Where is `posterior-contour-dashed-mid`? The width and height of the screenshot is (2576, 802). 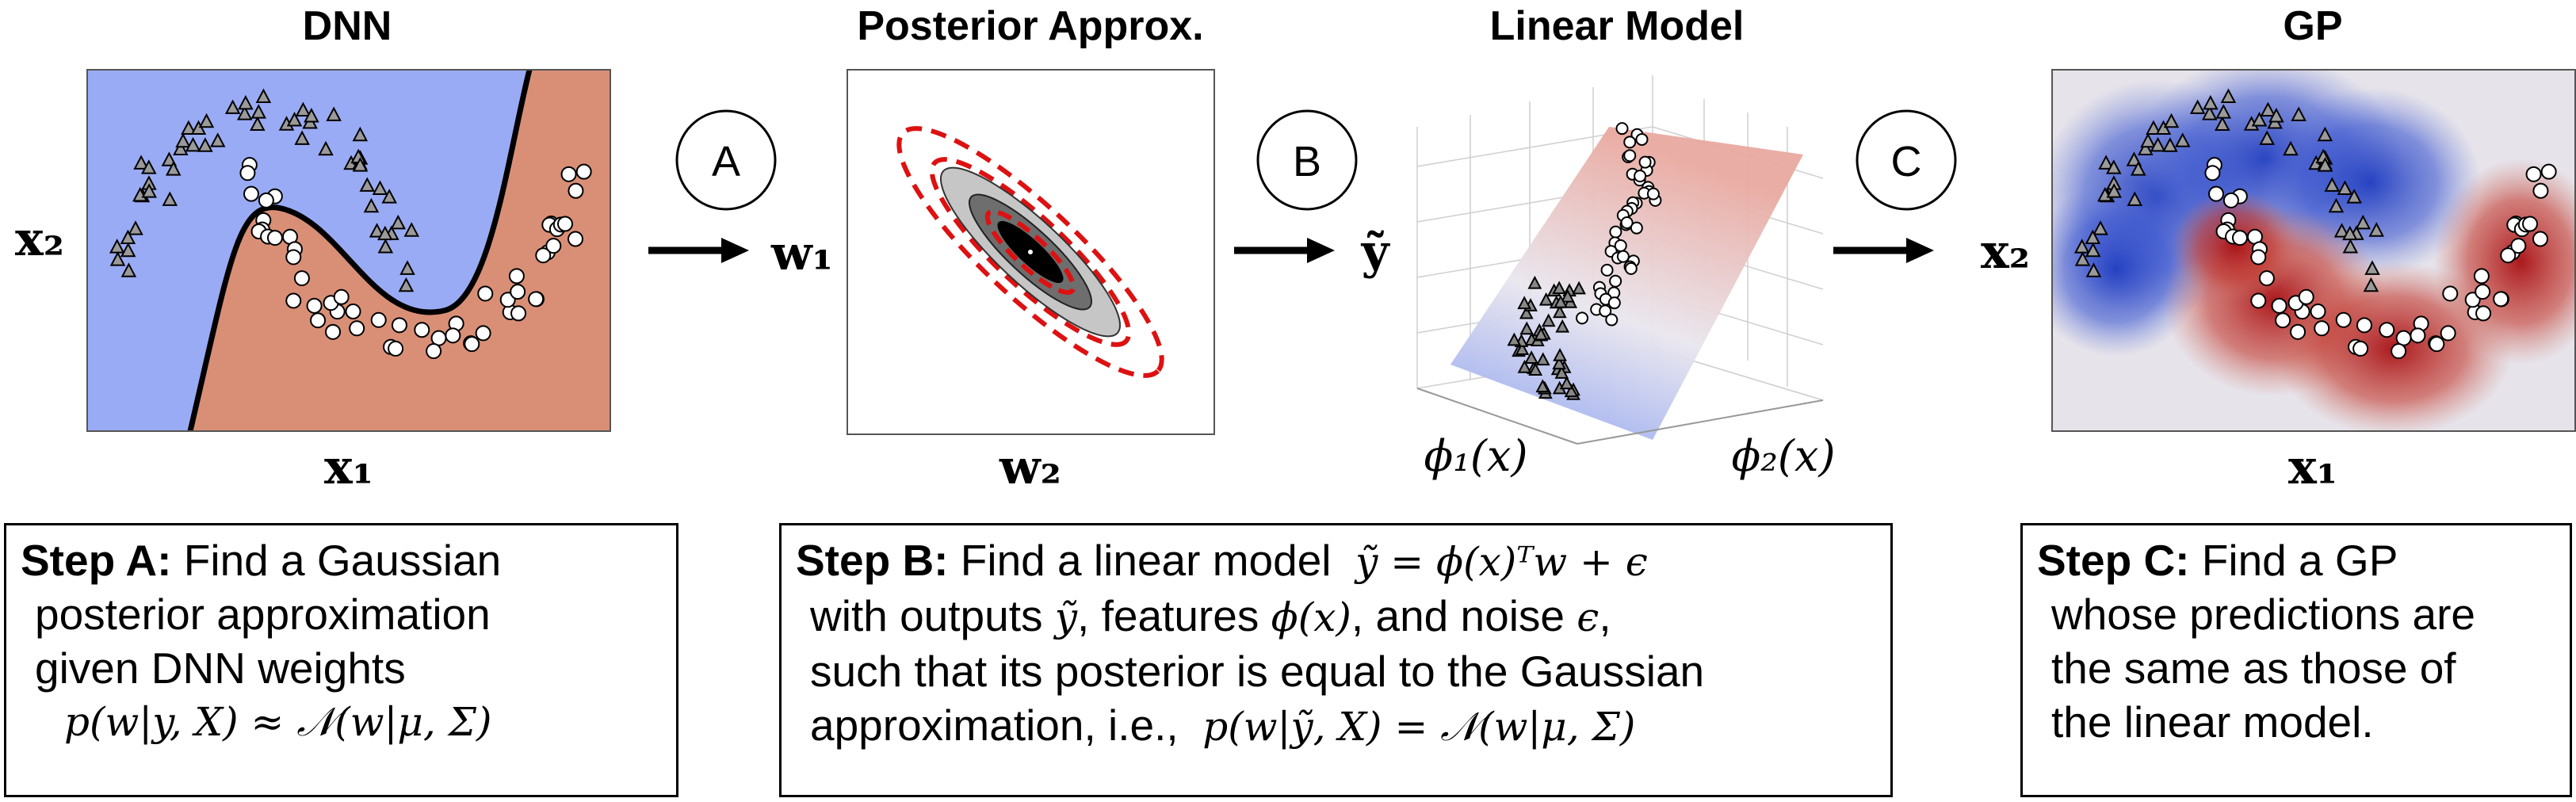
posterior-contour-dashed-mid is located at coordinates (1030, 252).